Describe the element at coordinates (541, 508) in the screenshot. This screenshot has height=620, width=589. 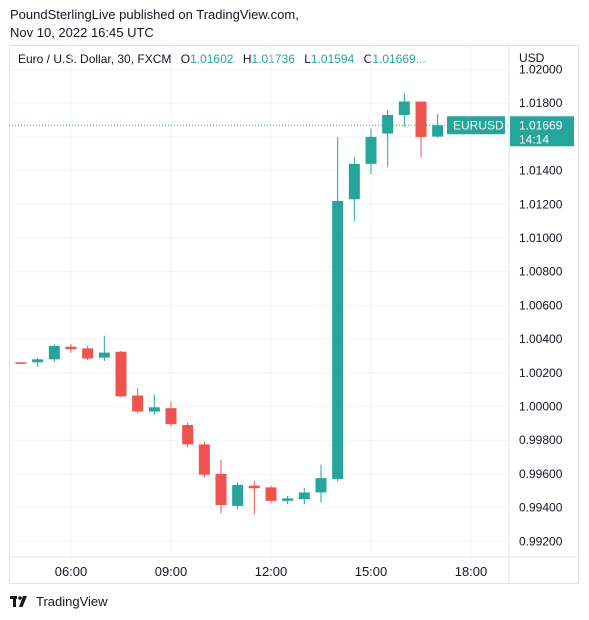
I see `price-tick-label: 0.99400` at that location.